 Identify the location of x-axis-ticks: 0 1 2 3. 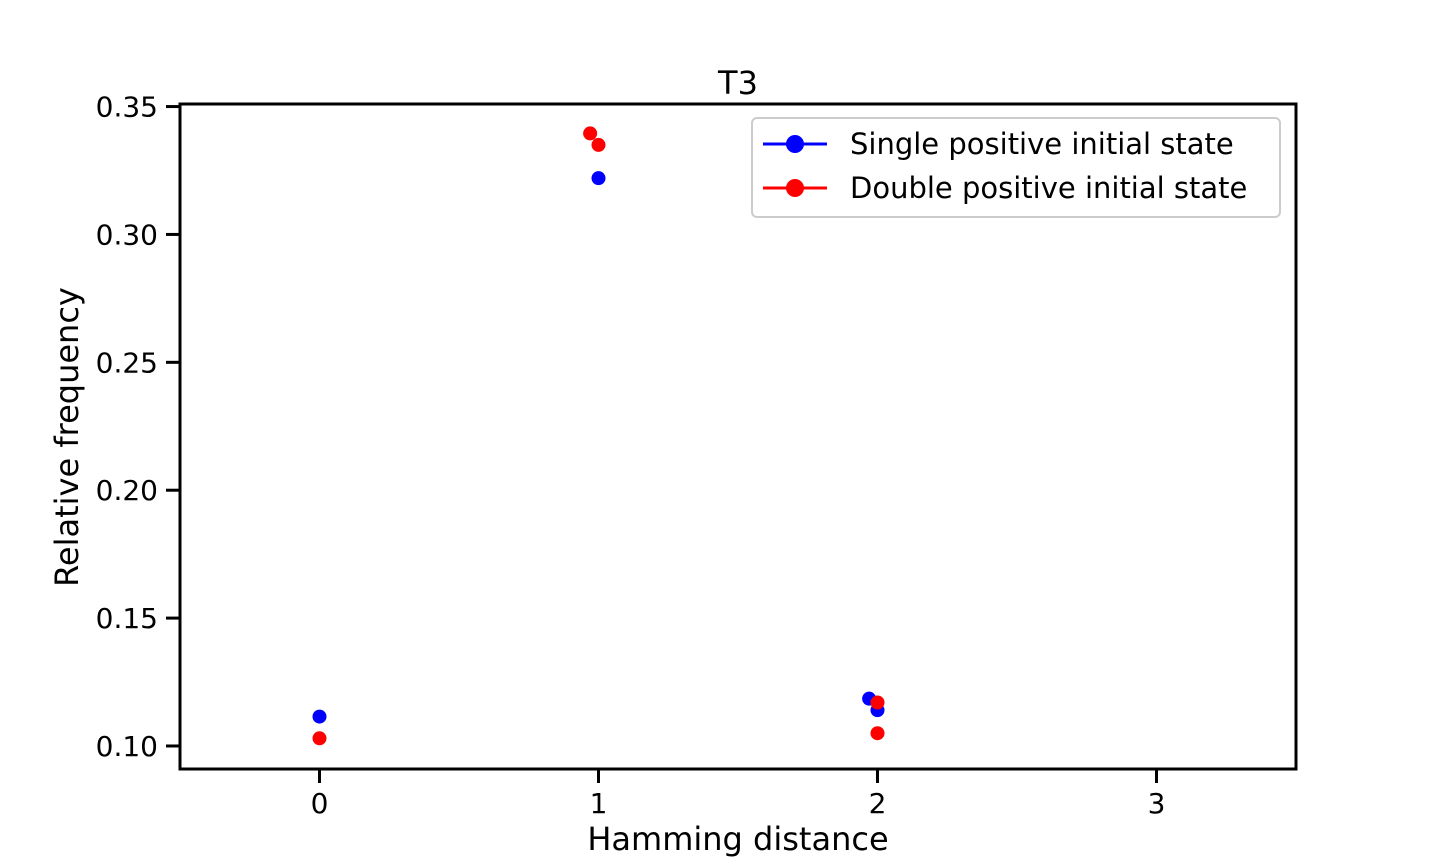
(738, 794).